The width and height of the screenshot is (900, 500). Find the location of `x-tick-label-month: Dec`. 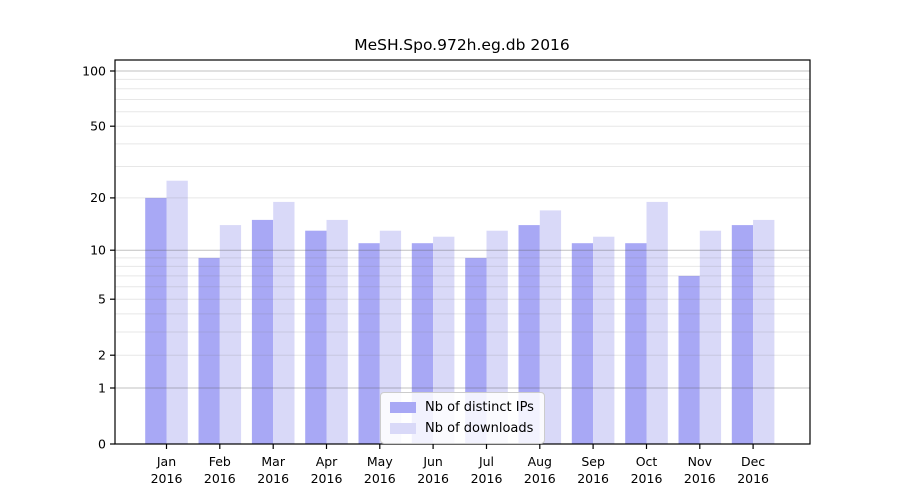

x-tick-label-month: Dec is located at coordinates (753, 461).